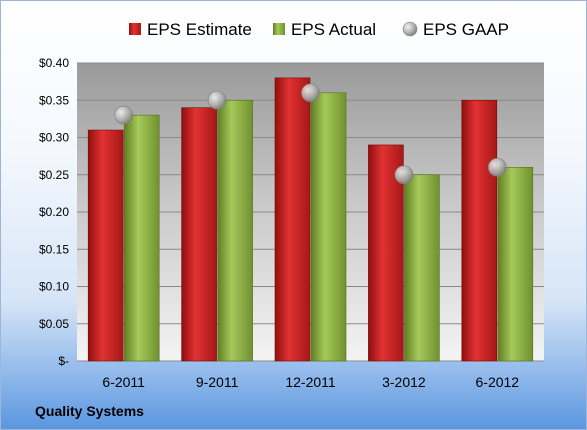 The image size is (587, 430). Describe the element at coordinates (54, 324) in the screenshot. I see `y-tick-label: $0.05` at that location.